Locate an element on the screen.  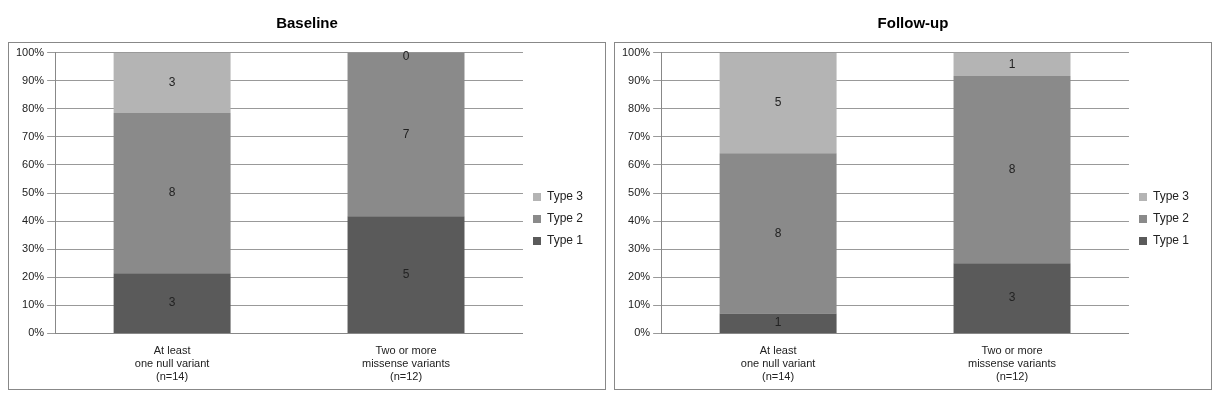
chart-title: Baseline is located at coordinates (307, 23).